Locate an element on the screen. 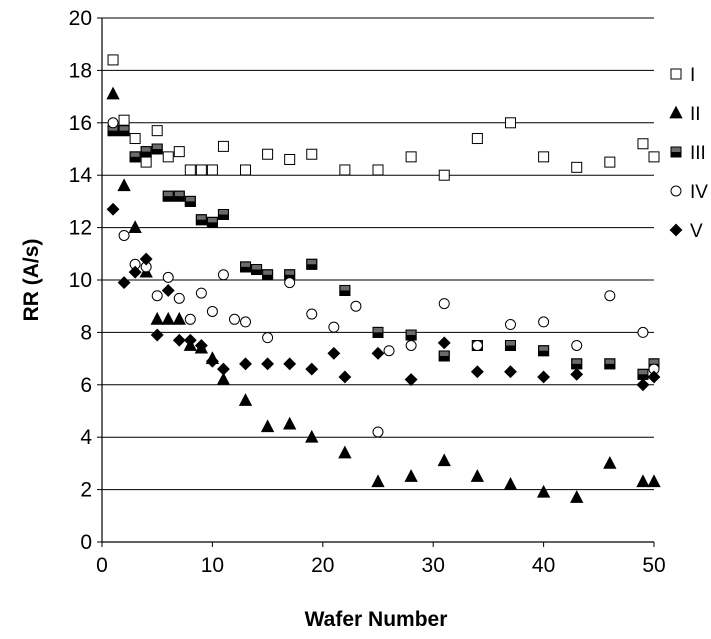  y-tick-label: 20 is located at coordinates (80, 18).